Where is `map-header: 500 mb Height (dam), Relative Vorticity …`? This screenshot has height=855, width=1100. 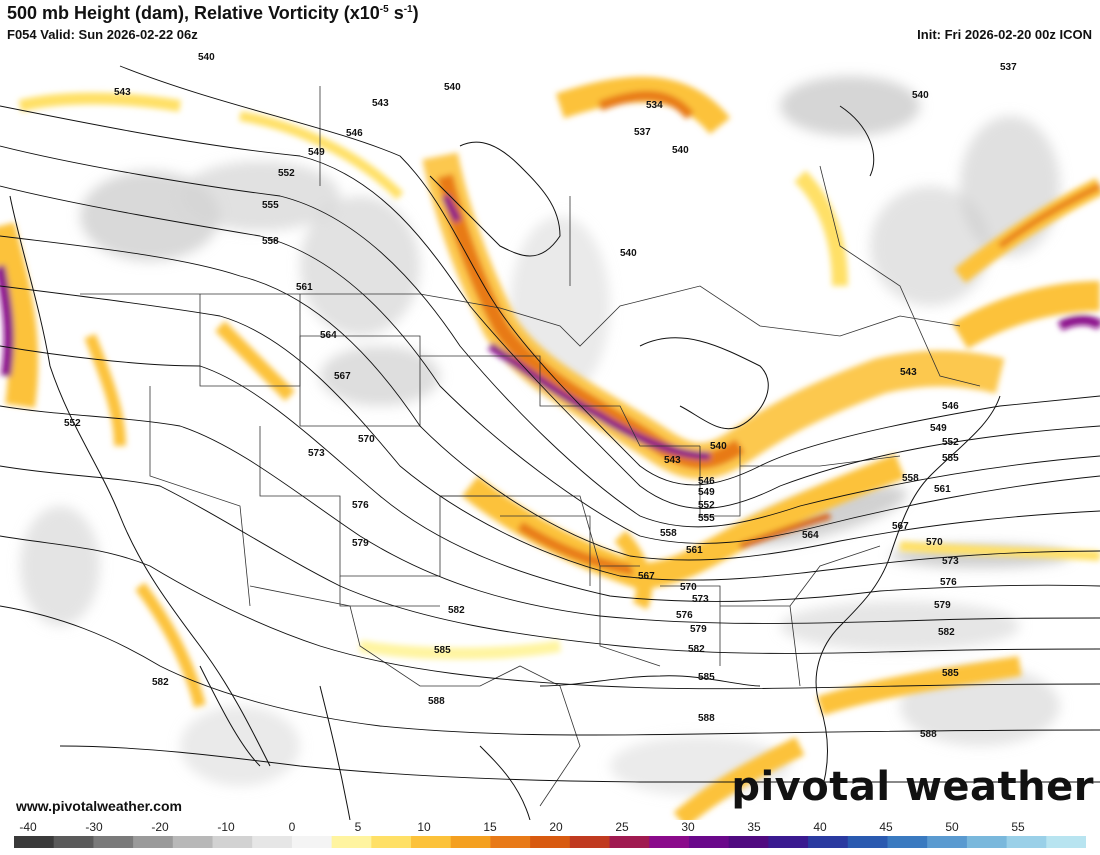
map-header: 500 mb Height (dam), Relative Vorticity … is located at coordinates (550, 23).